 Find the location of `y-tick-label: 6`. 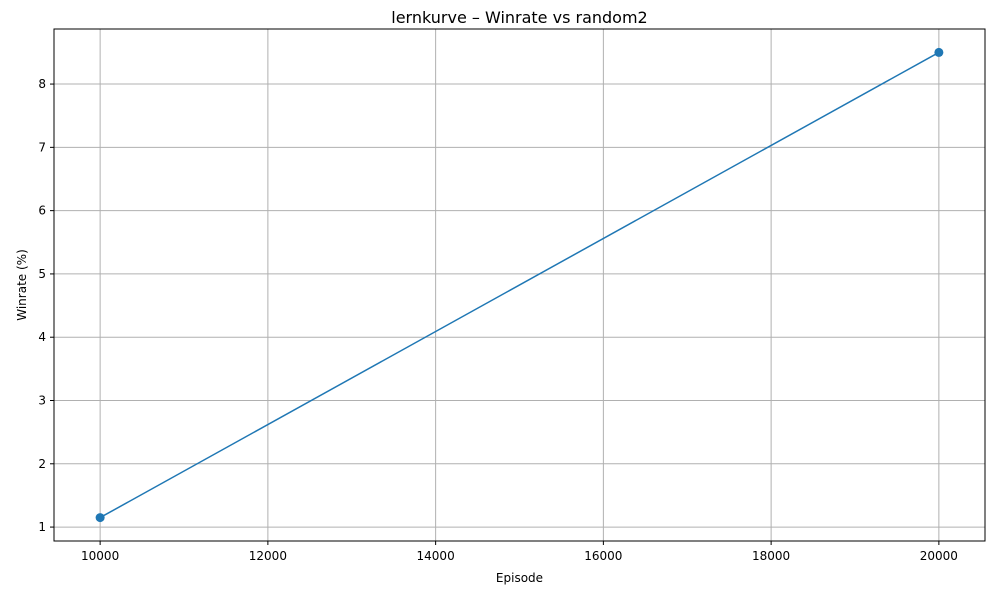

y-tick-label: 6 is located at coordinates (42, 211).